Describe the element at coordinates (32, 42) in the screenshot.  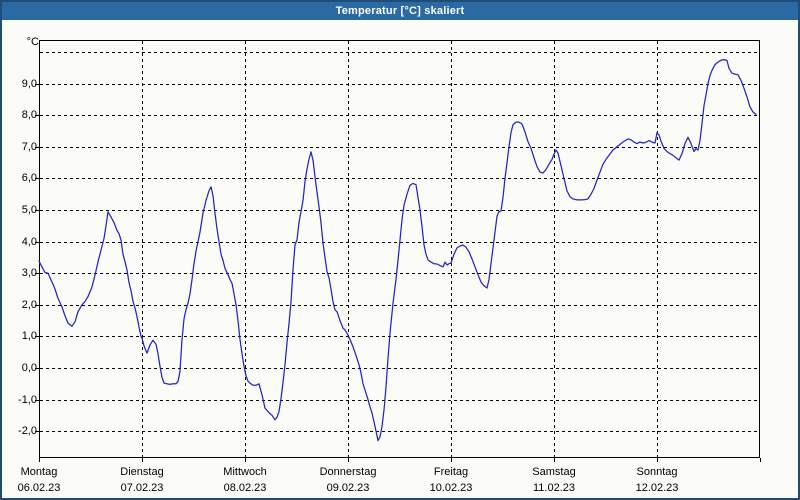
I see `y-axis-unit-label: °C` at that location.